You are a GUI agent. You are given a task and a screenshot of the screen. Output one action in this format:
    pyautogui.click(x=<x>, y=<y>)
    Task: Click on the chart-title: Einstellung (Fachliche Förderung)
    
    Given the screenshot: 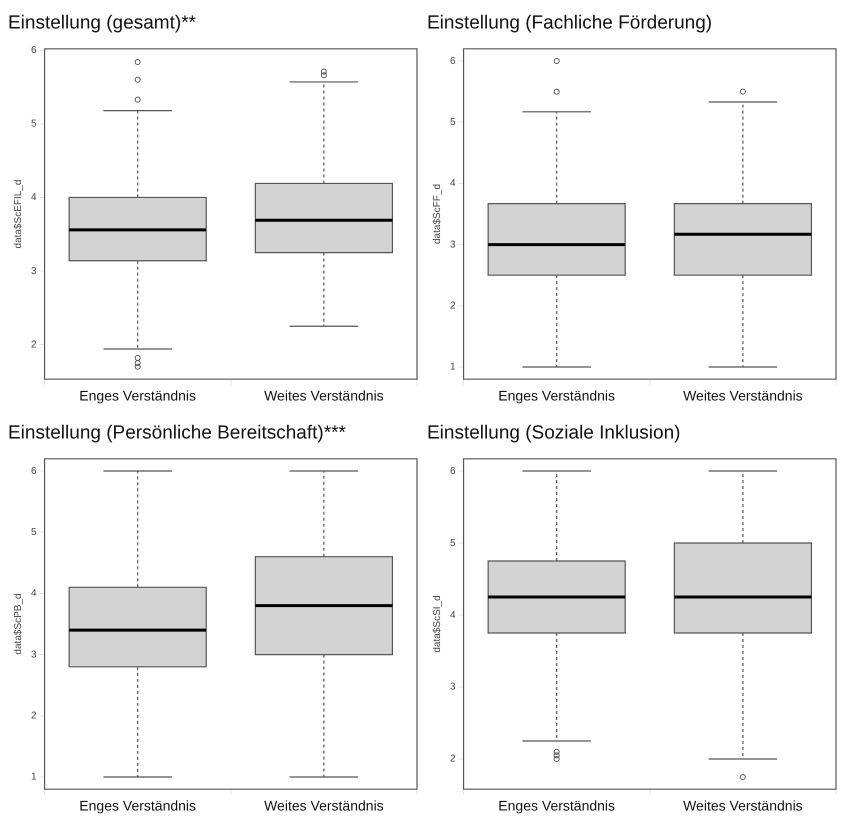 What is the action you would take?
    pyautogui.click(x=569, y=23)
    